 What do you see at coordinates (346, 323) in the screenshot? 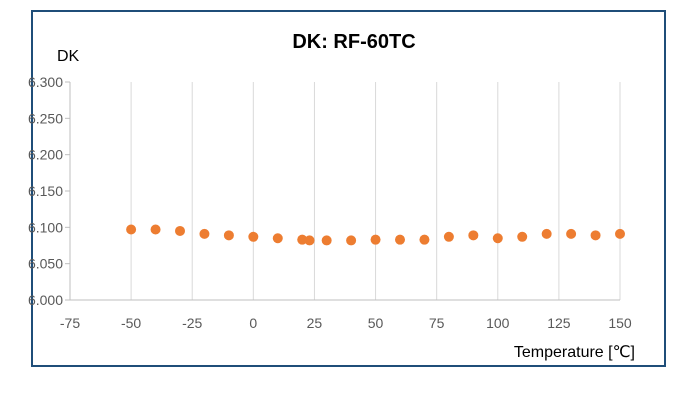
I see `x-tick-labels: -75 -50 -25 0 25 50 75 100 125 150` at bounding box center [346, 323].